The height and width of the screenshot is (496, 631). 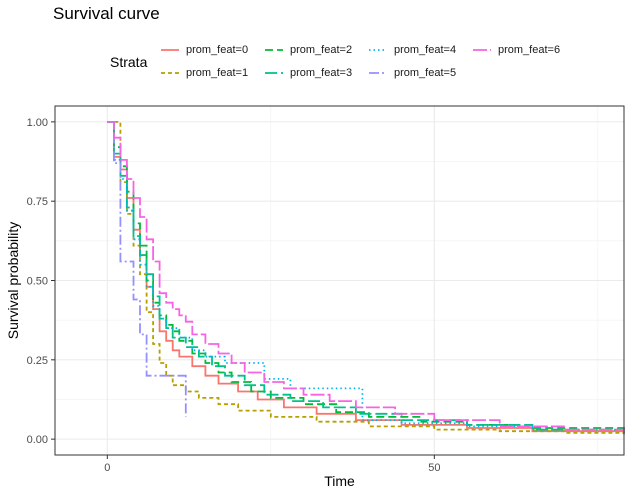 I want to click on legend-item: prom_feat=0, so click(x=204, y=50).